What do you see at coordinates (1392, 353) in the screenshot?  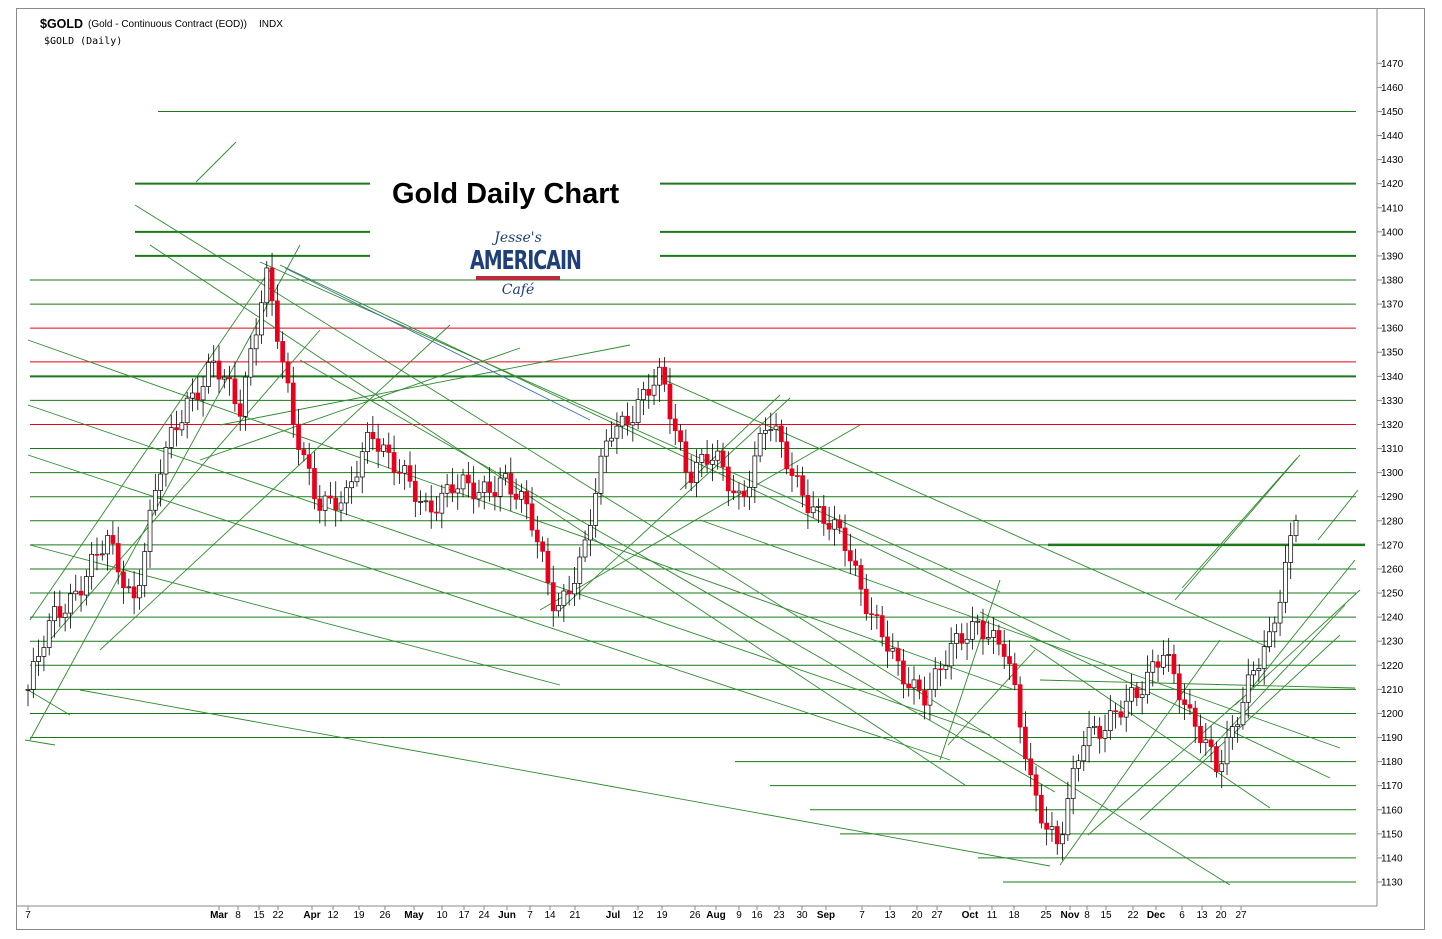 I see `y-tick-label: 1350` at bounding box center [1392, 353].